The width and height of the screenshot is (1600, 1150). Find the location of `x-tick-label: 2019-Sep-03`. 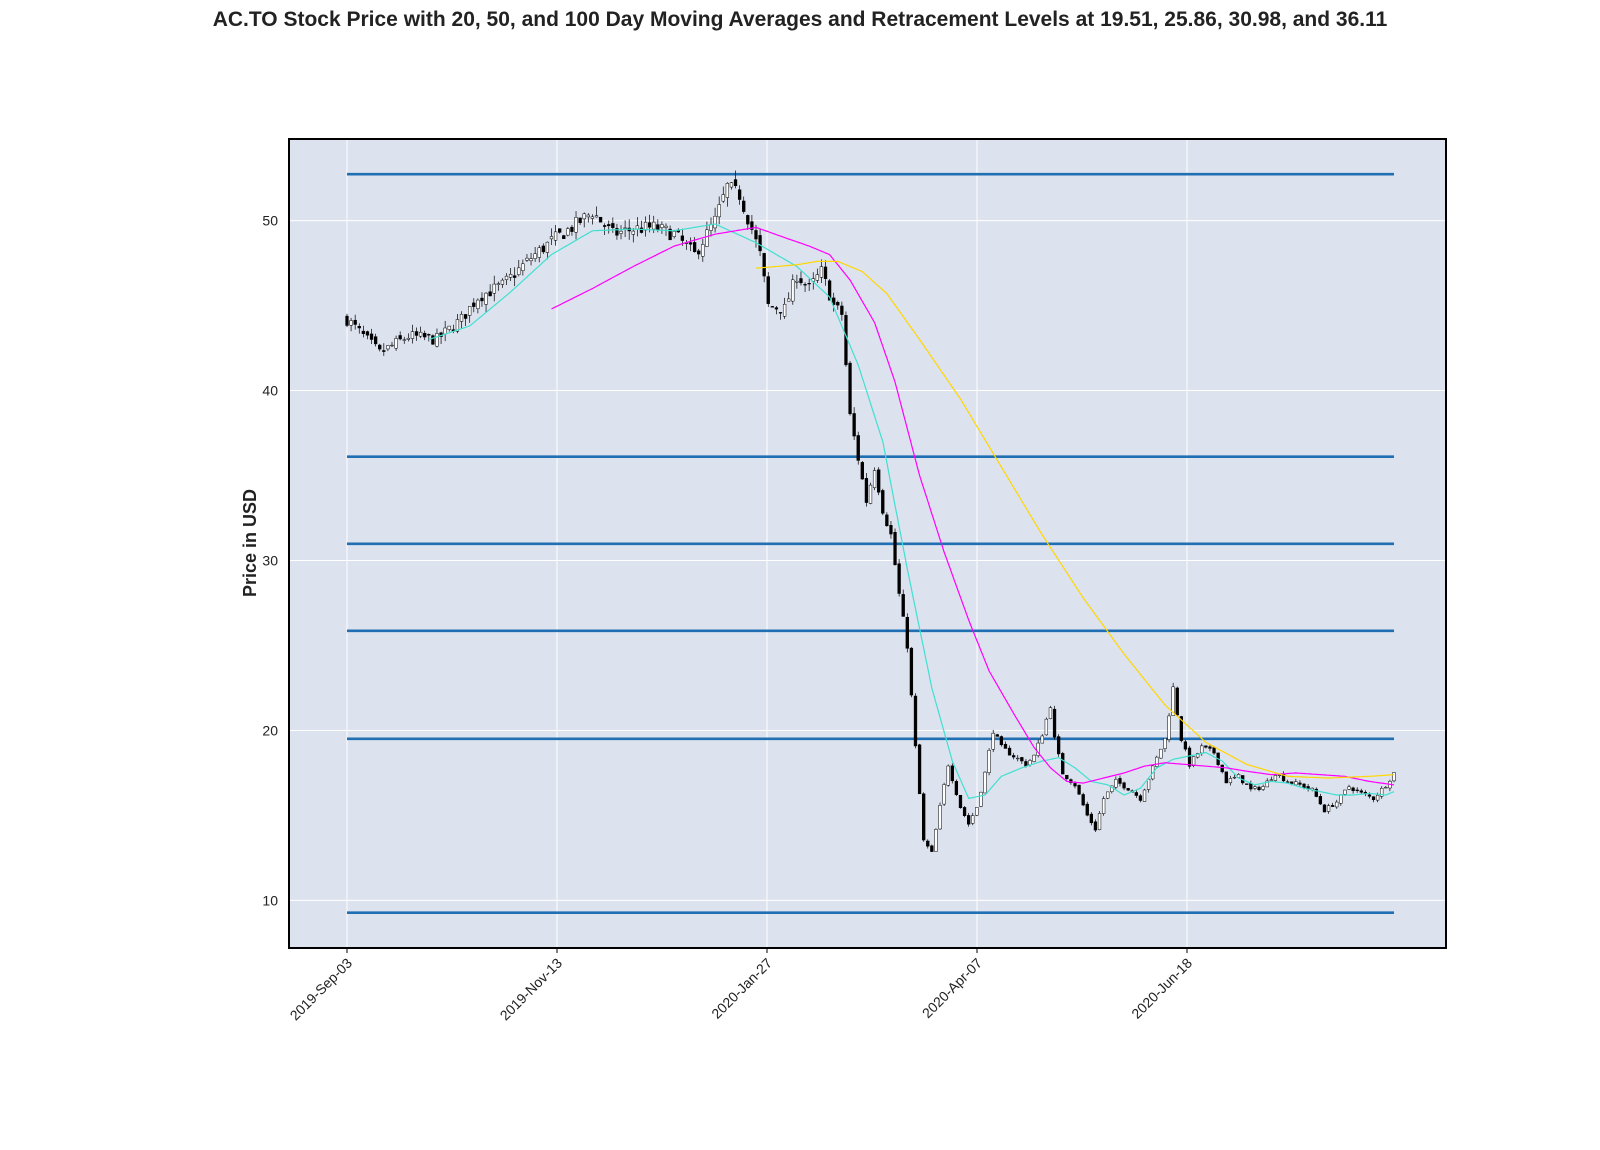

x-tick-label: 2019-Sep-03 is located at coordinates (321, 989).